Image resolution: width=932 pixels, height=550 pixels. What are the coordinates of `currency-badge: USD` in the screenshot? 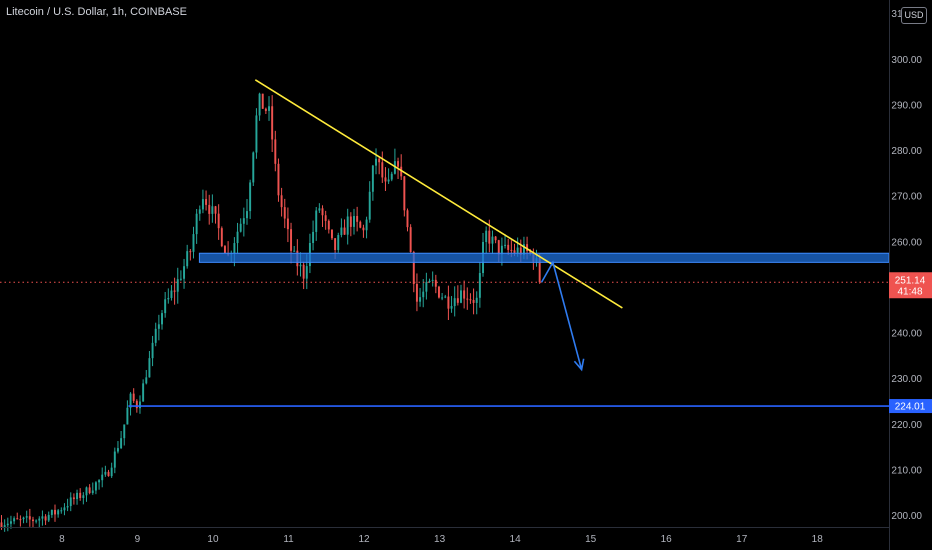 It's located at (914, 15).